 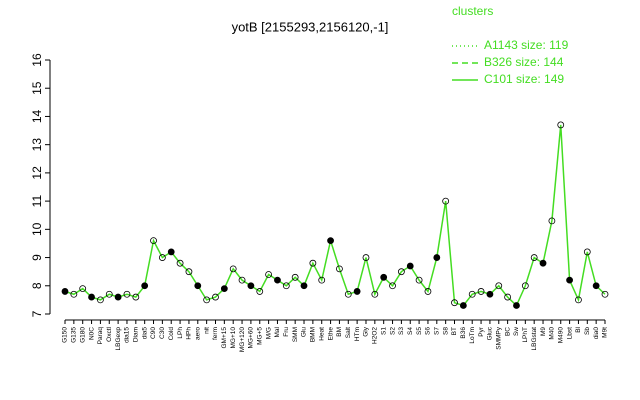 What do you see at coordinates (37, 88) in the screenshot?
I see `y-tick-label: 15` at bounding box center [37, 88].